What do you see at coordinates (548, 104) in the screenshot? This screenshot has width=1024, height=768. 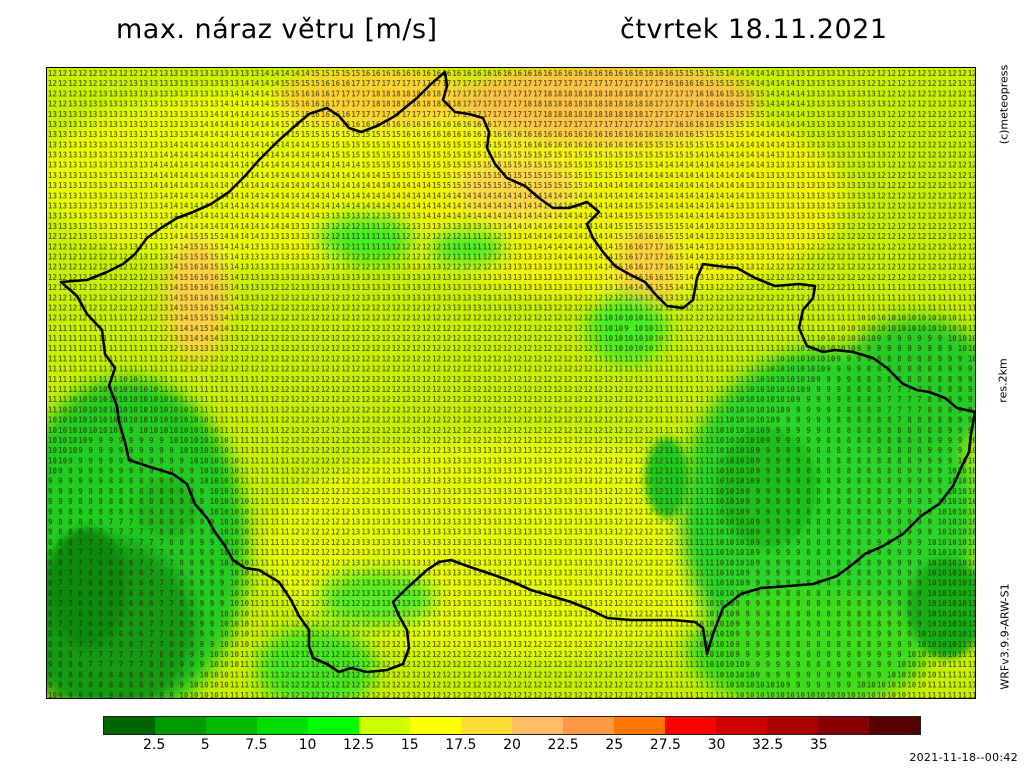 I see `svg-text: 18` at bounding box center [548, 104].